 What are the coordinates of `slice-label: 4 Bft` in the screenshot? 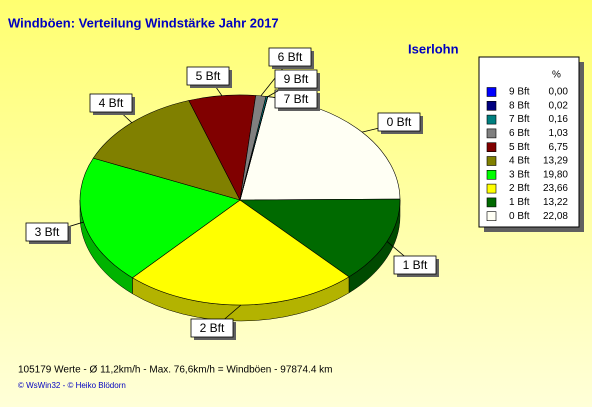 It's located at (111, 103).